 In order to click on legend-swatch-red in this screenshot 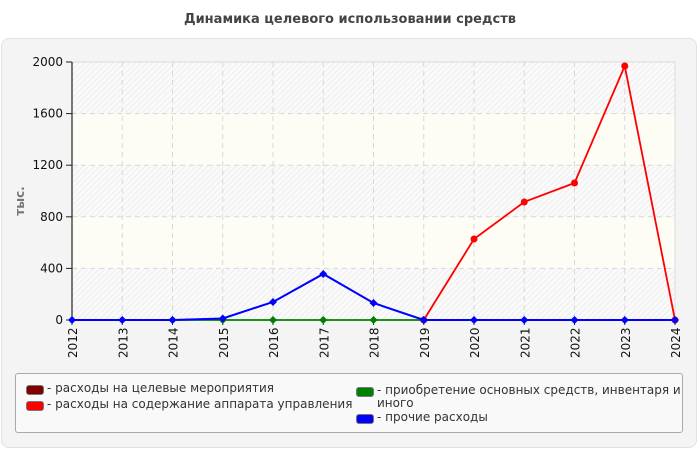, I will do `click(35, 406)`.